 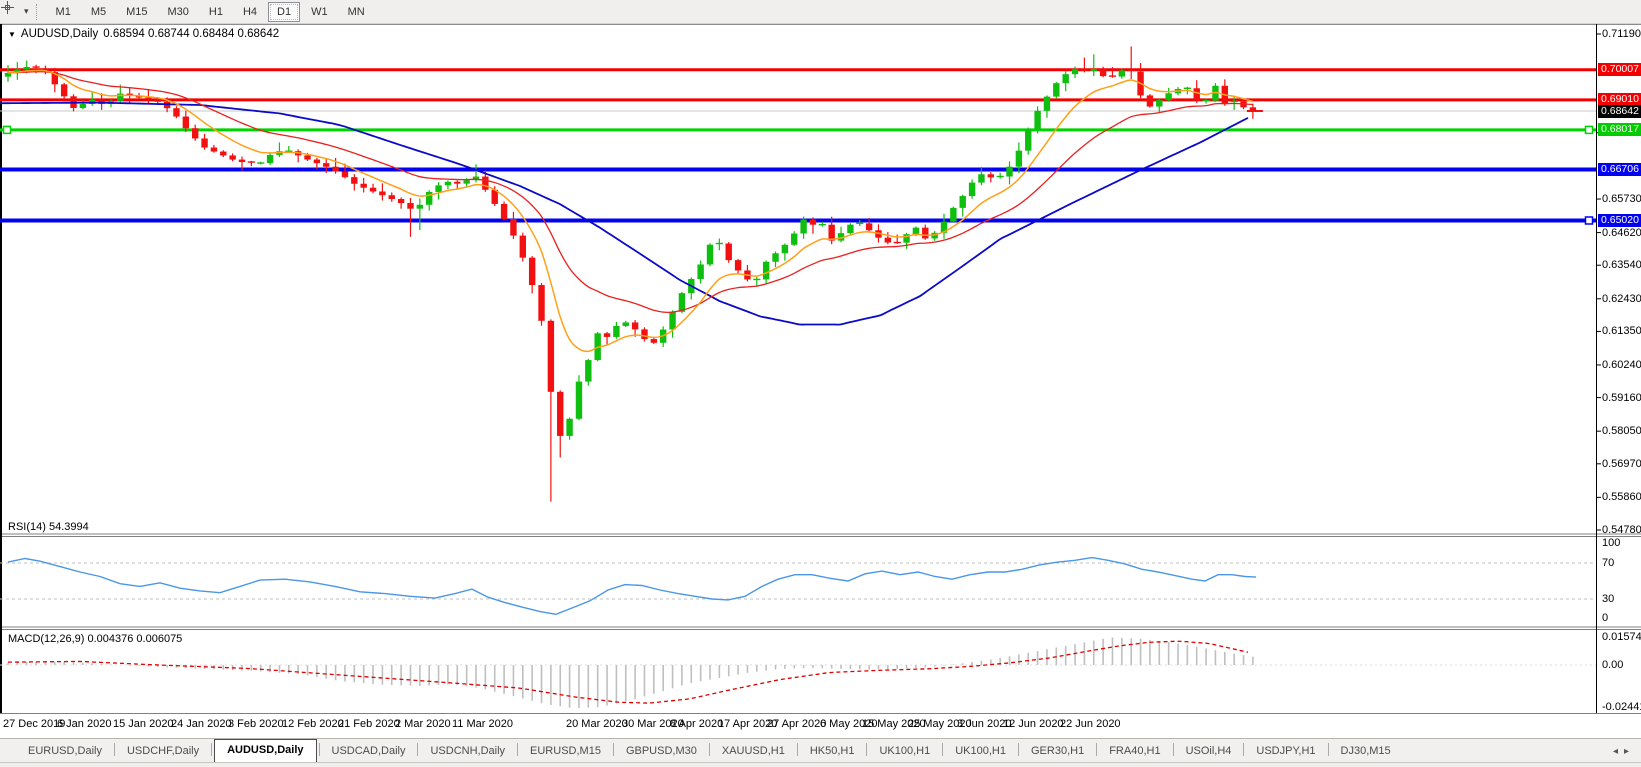 I want to click on chart-tab-USDCAD,Daily: USDCAD,Daily, so click(x=368, y=751).